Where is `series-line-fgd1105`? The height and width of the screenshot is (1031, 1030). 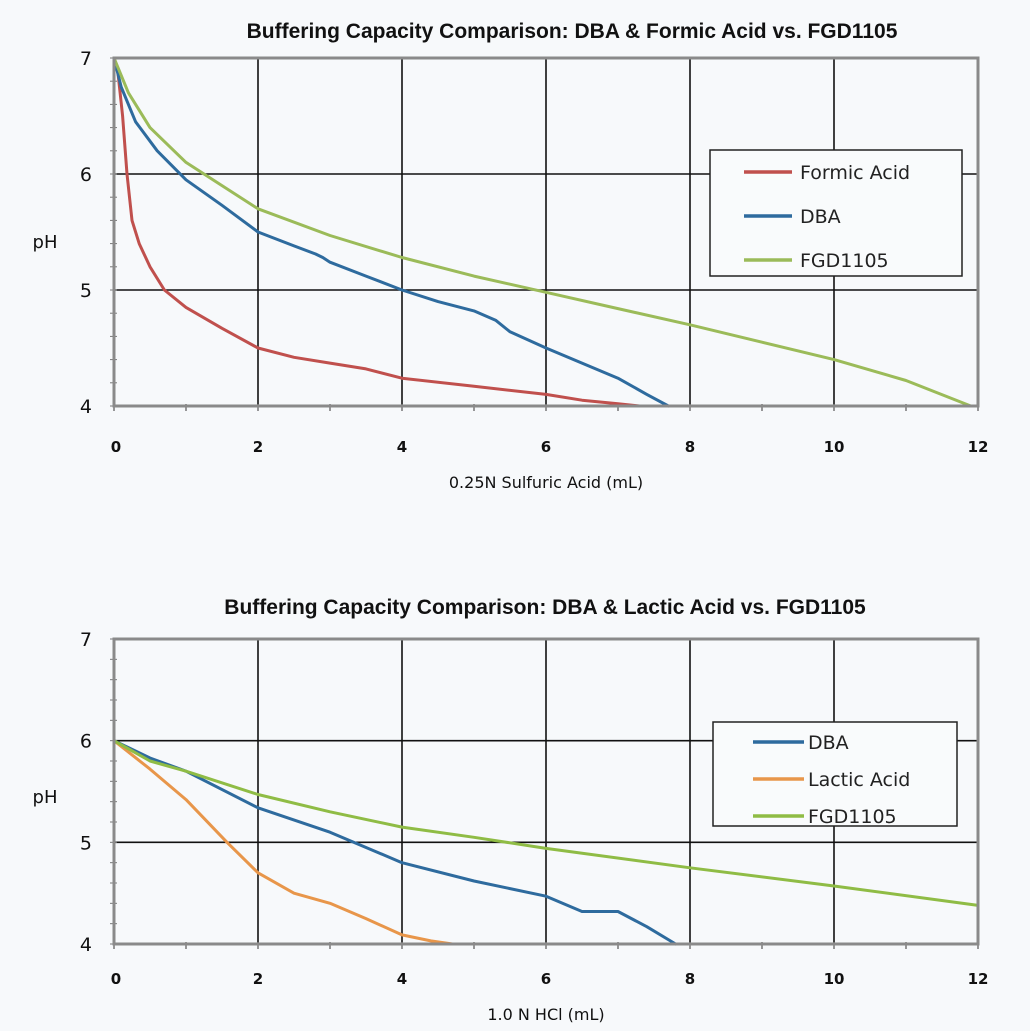 series-line-fgd1105 is located at coordinates (546, 823).